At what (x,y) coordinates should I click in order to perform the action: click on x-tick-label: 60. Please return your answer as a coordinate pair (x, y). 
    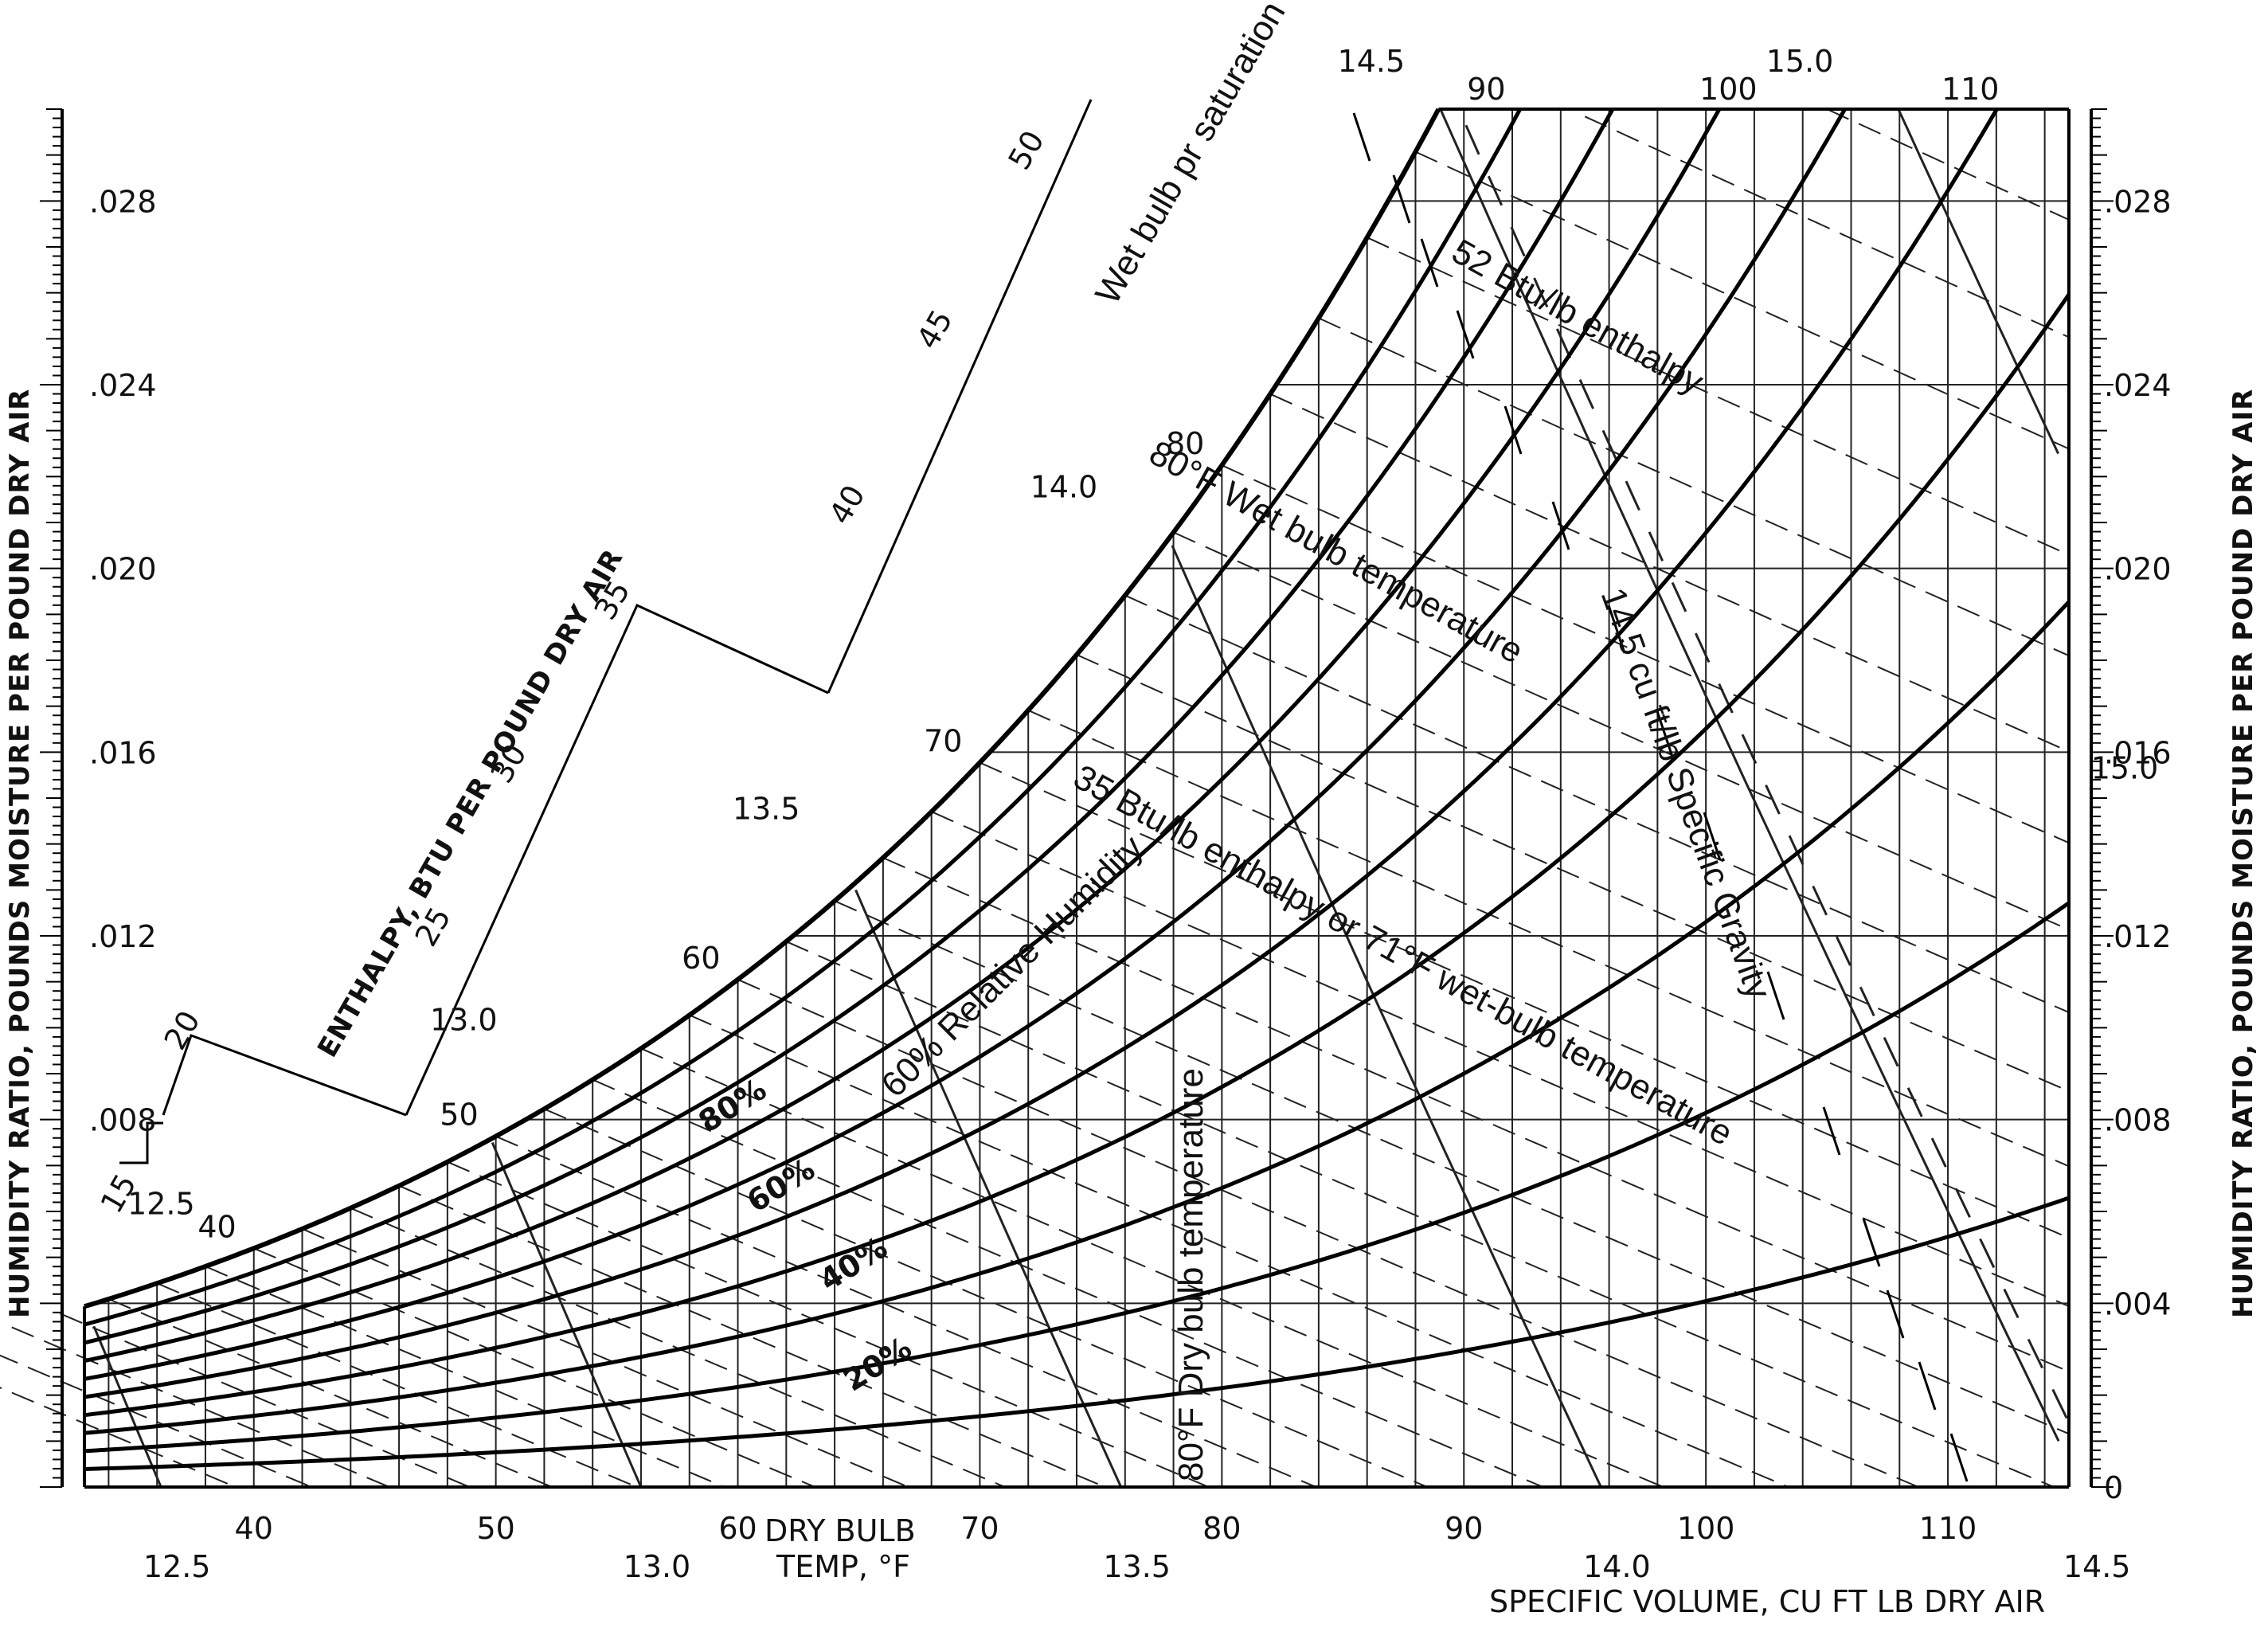
    Looking at the image, I should click on (737, 1528).